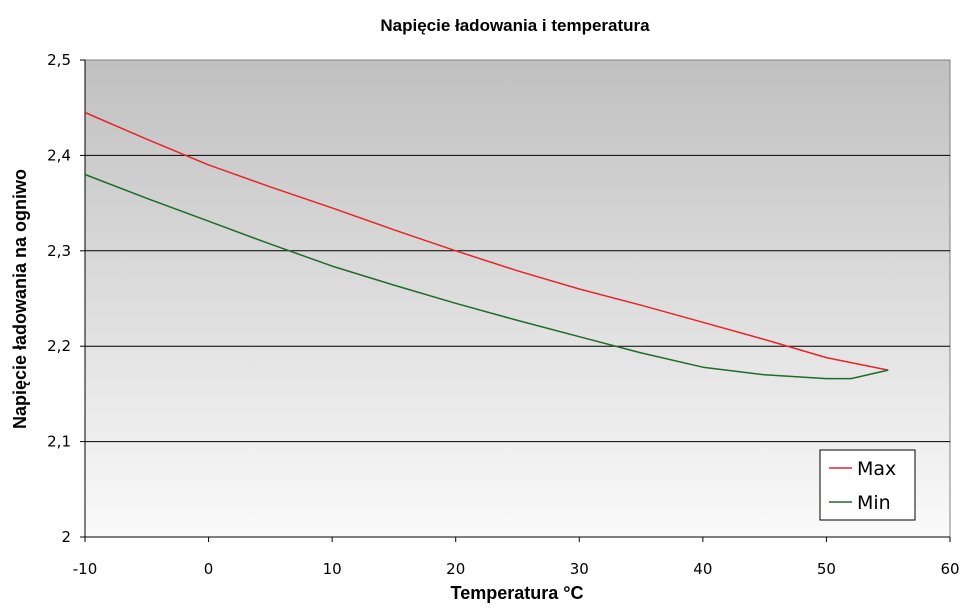 The width and height of the screenshot is (965, 608). What do you see at coordinates (517, 593) in the screenshot?
I see `x-axis-title: Temperatura °C` at bounding box center [517, 593].